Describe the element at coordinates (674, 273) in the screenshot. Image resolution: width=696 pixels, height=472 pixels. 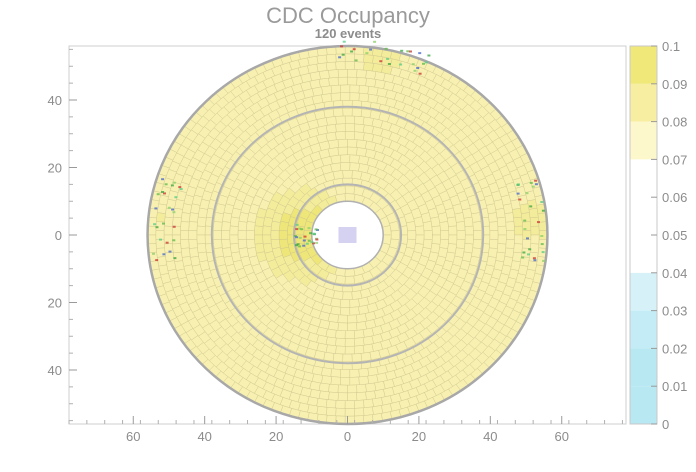
I see `colorbar-tick-label: 0.04` at that location.